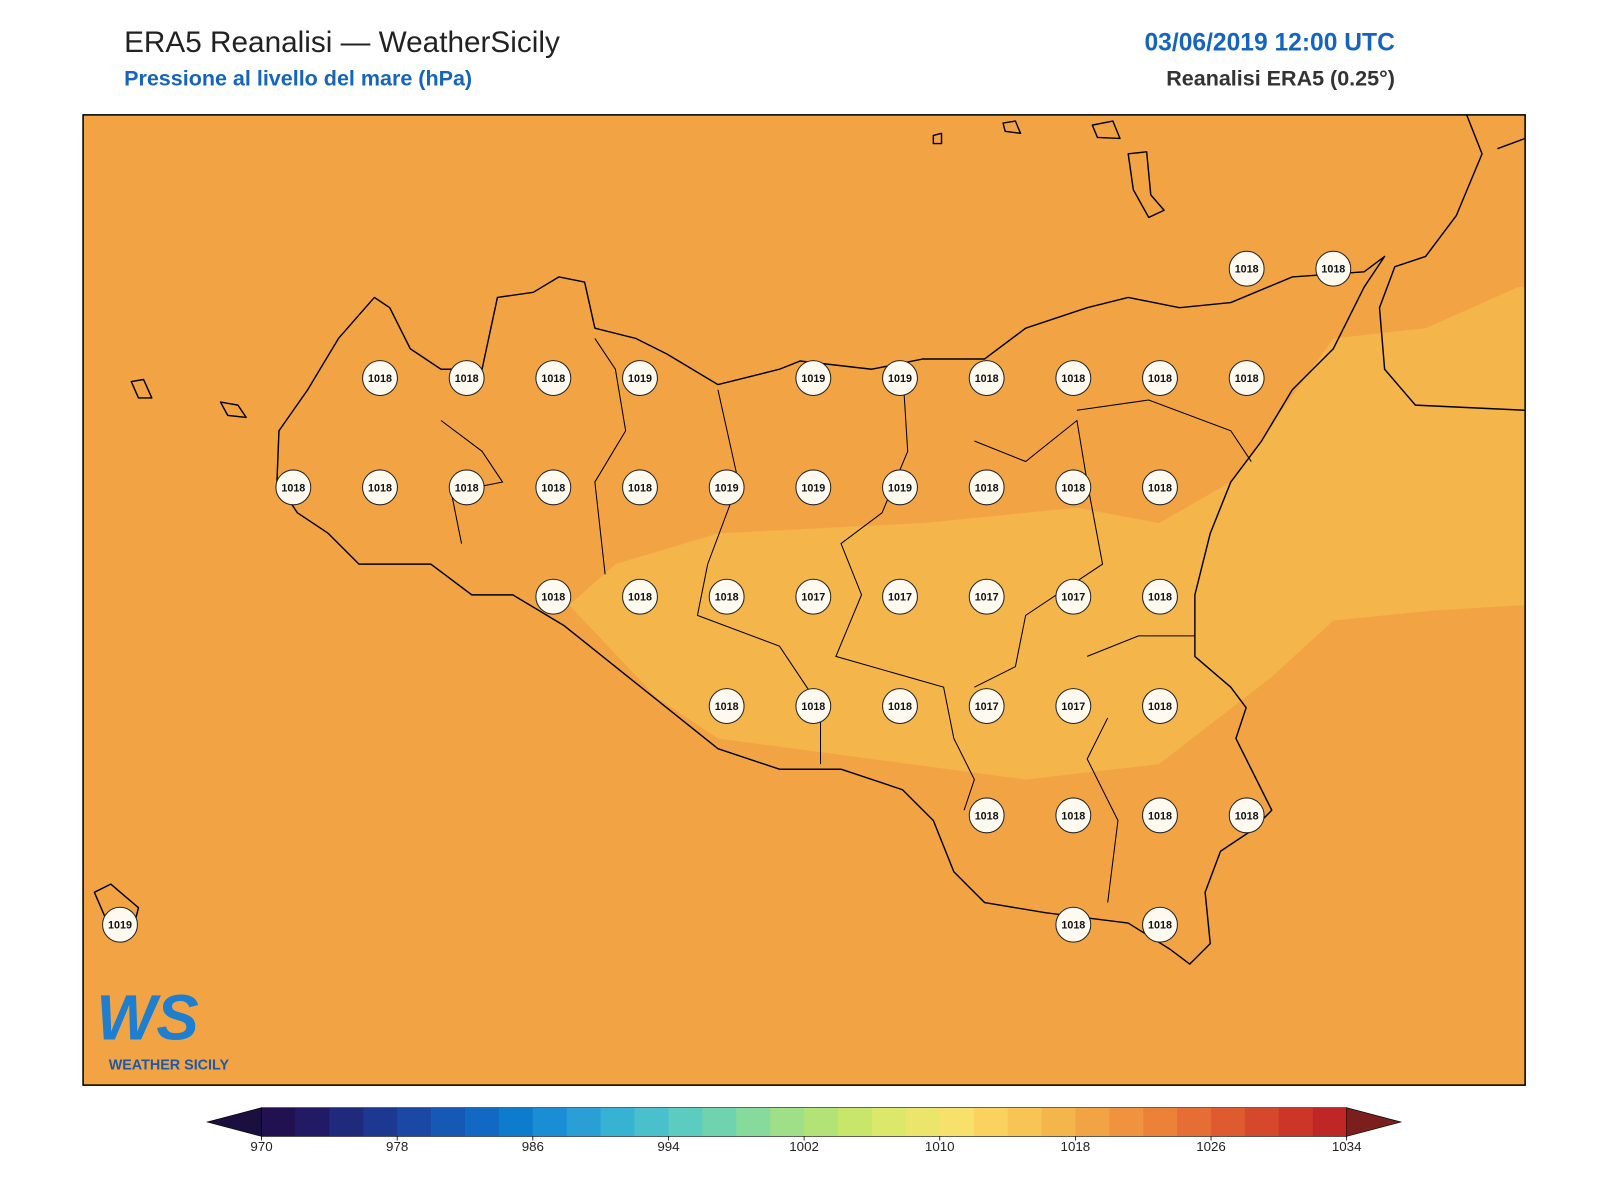 This screenshot has width=1600, height=1200. Describe the element at coordinates (940, 1146) in the screenshot. I see `colorbar-tick-label: 1010` at that location.